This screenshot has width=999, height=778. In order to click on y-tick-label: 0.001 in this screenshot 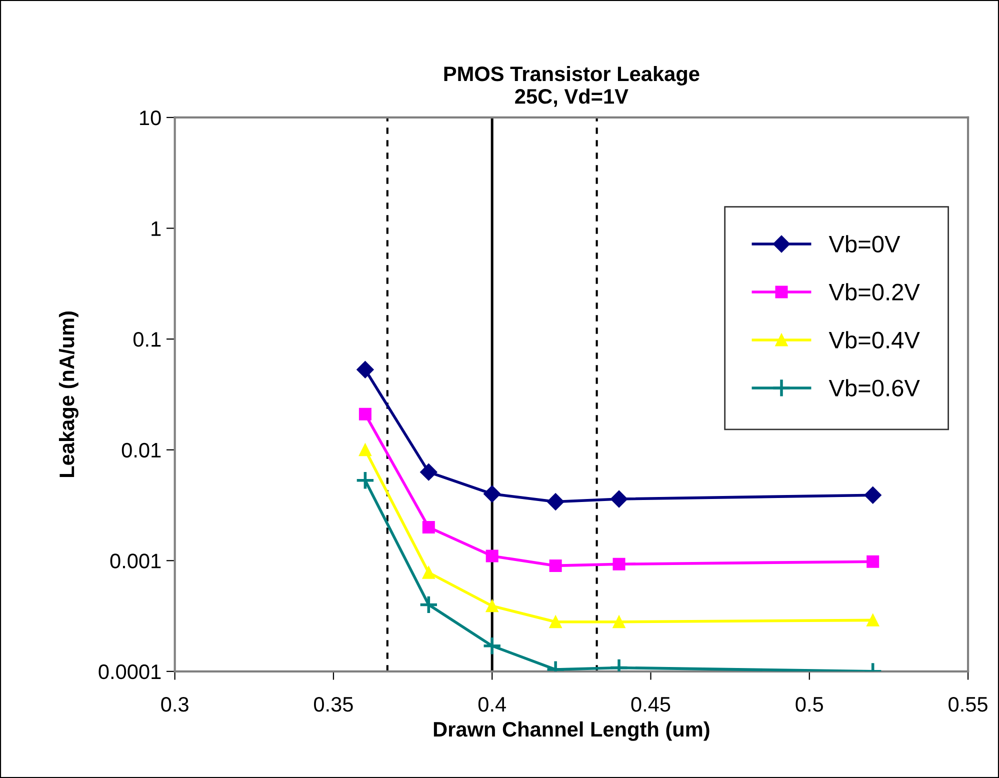, I will do `click(135, 561)`.